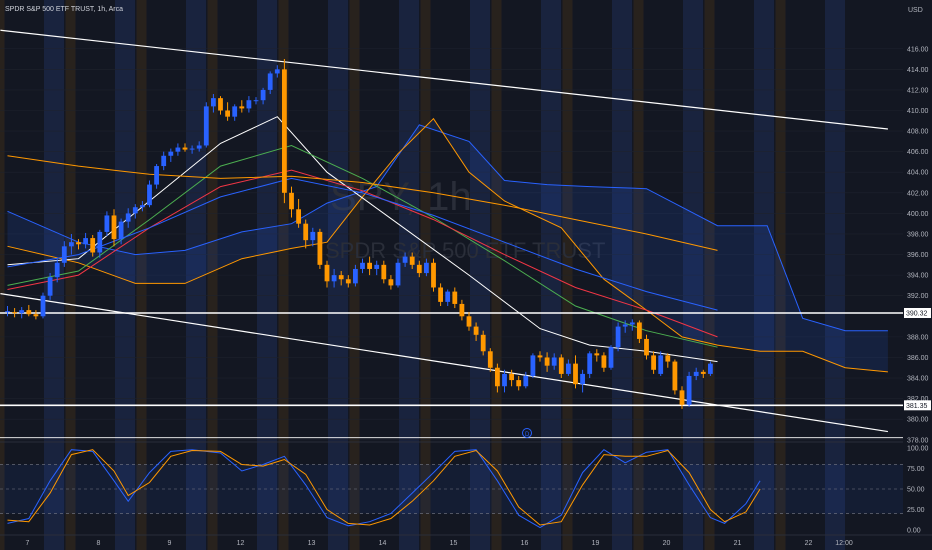 The height and width of the screenshot is (550, 932). Describe the element at coordinates (918, 111) in the screenshot. I see `price-tick-label: 410.00` at that location.